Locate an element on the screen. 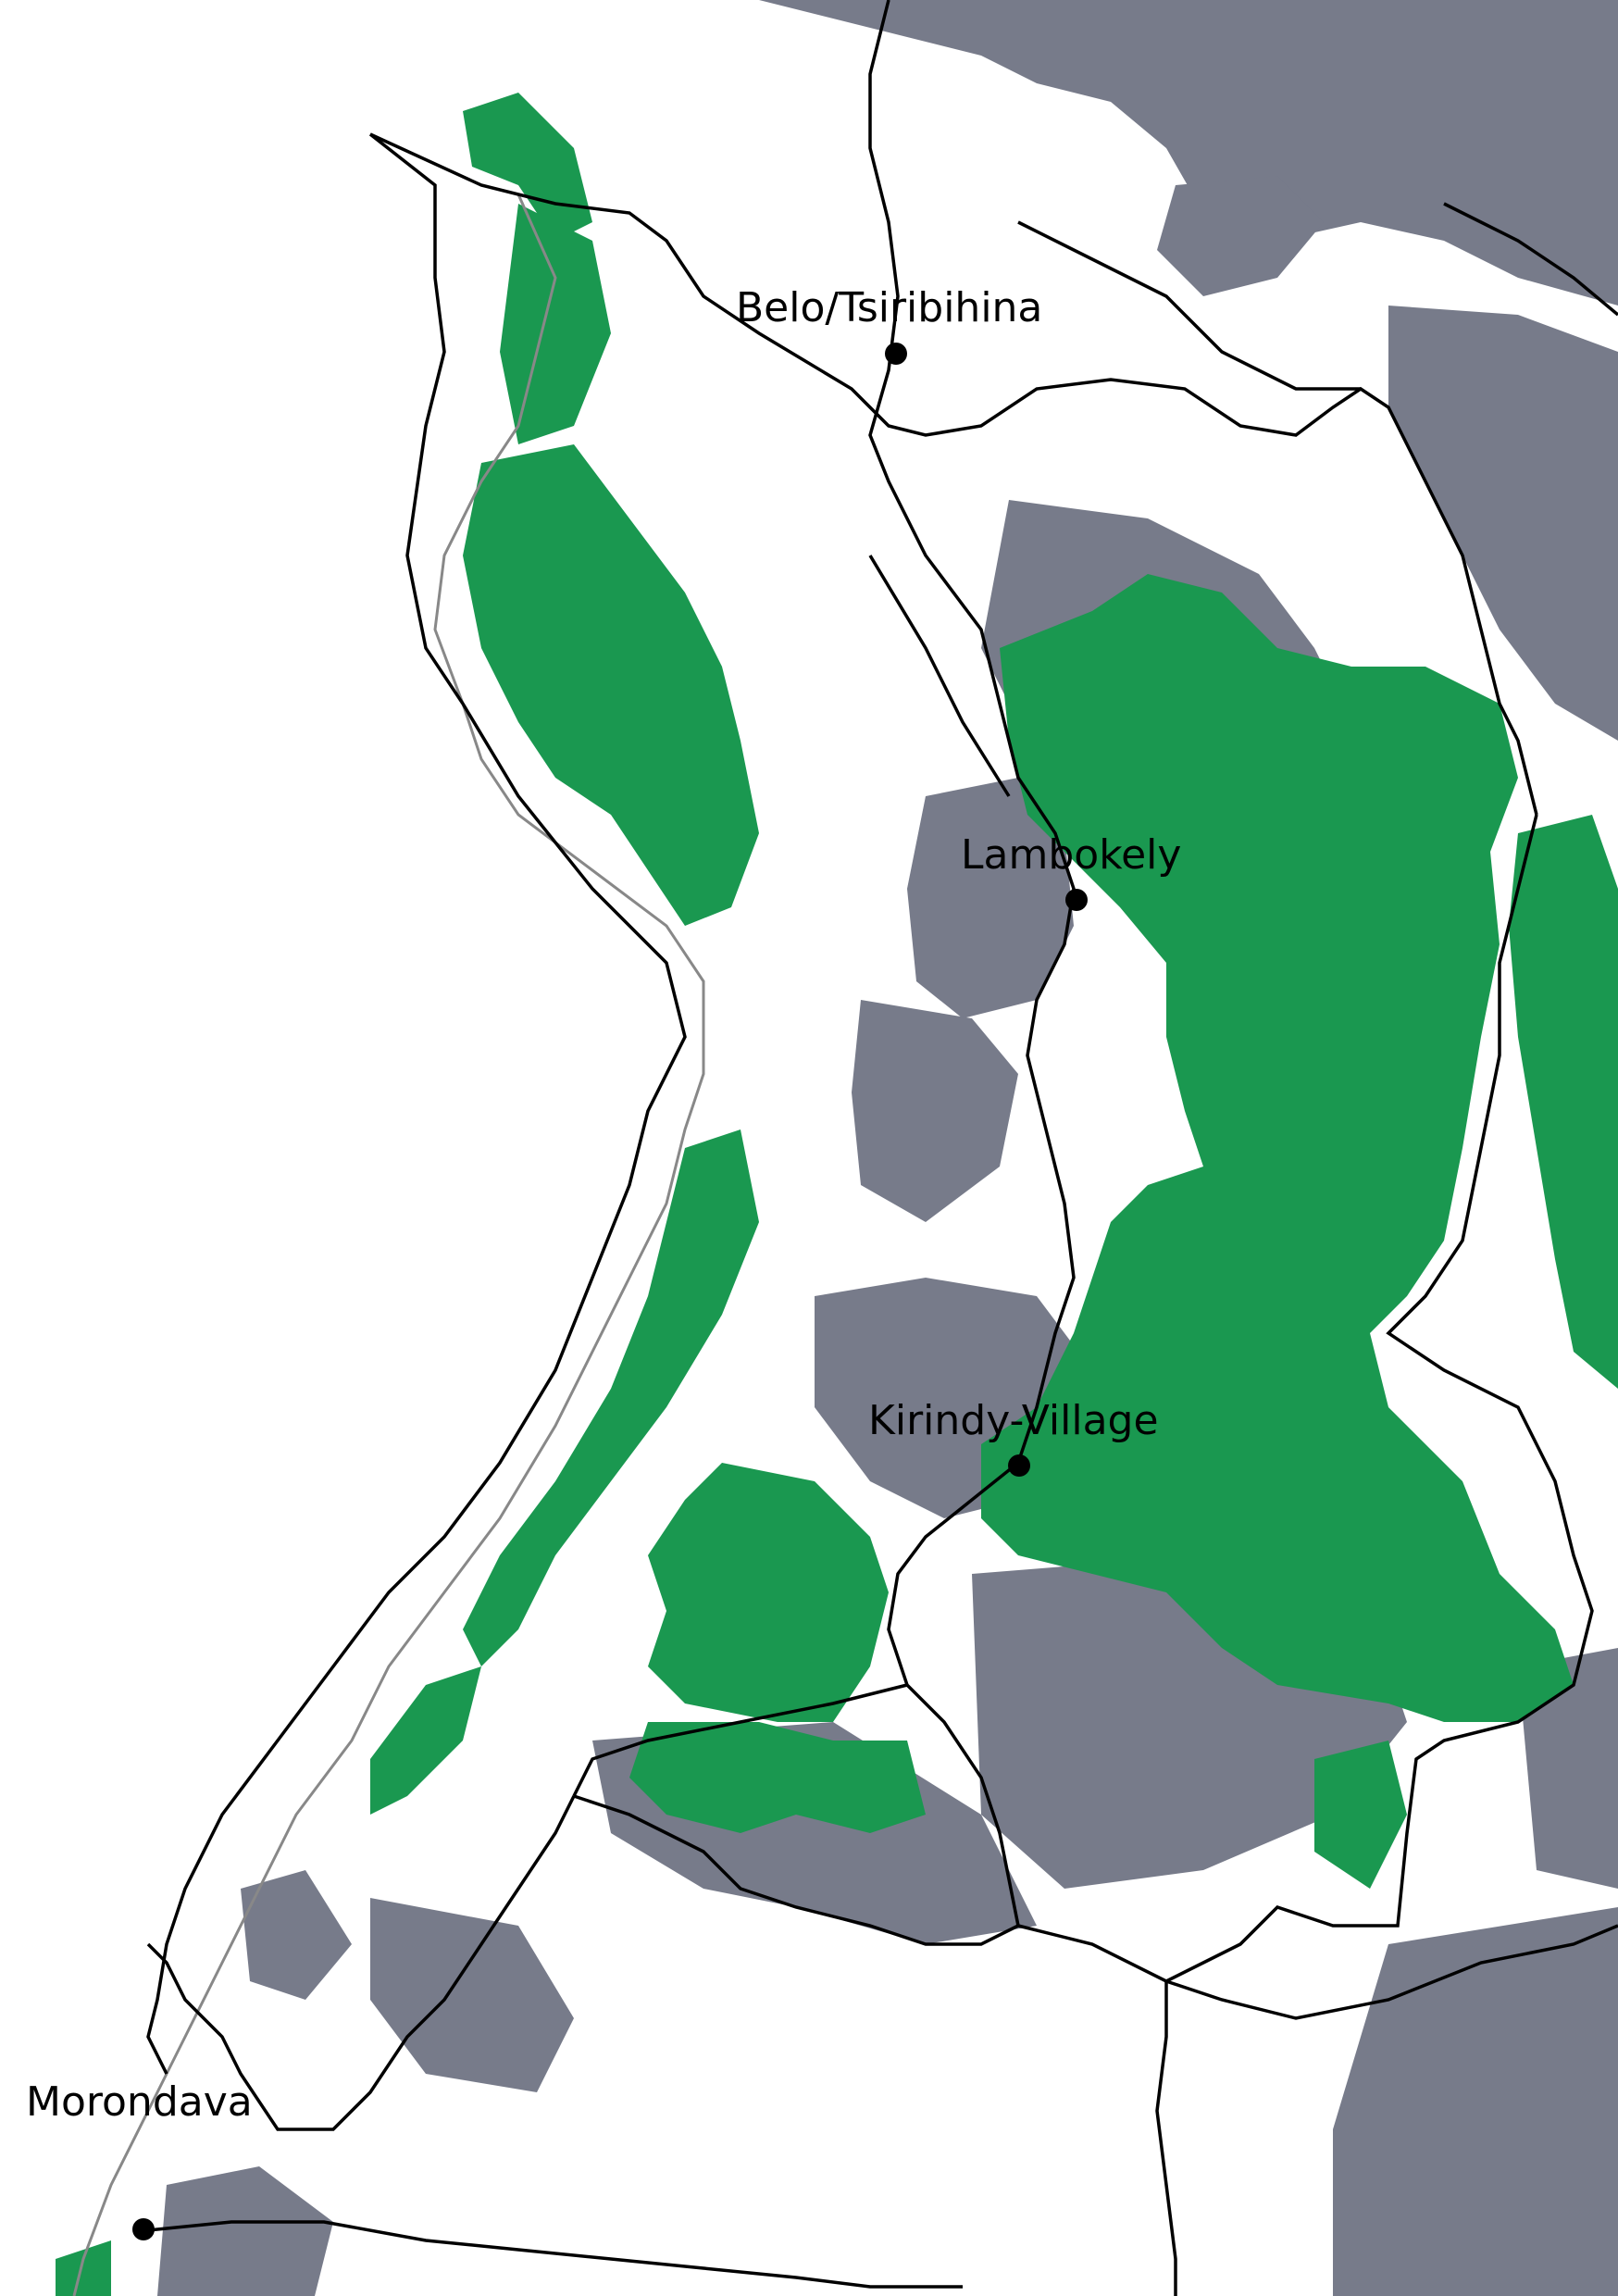 This screenshot has height=2296, width=1618. gray-patch-southwest is located at coordinates (245, 2231).